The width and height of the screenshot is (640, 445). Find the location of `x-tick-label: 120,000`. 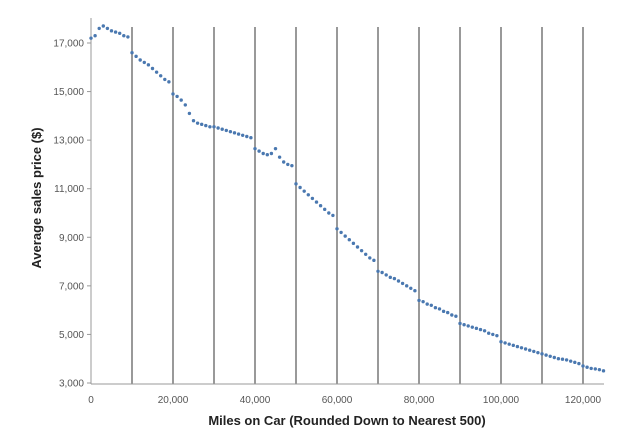

x-tick-label: 120,000 is located at coordinates (583, 400).